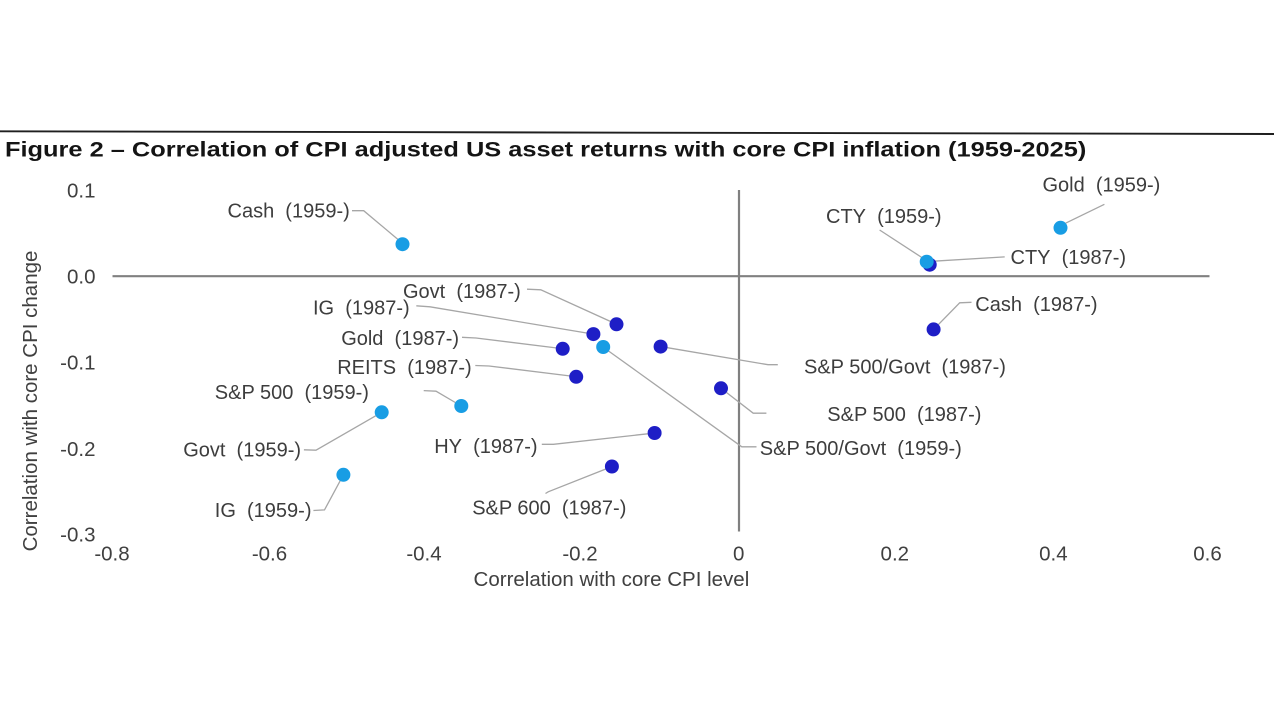 Image resolution: width=1280 pixels, height=725 pixels. What do you see at coordinates (895, 554) in the screenshot?
I see `svg-text: 0.2` at bounding box center [895, 554].